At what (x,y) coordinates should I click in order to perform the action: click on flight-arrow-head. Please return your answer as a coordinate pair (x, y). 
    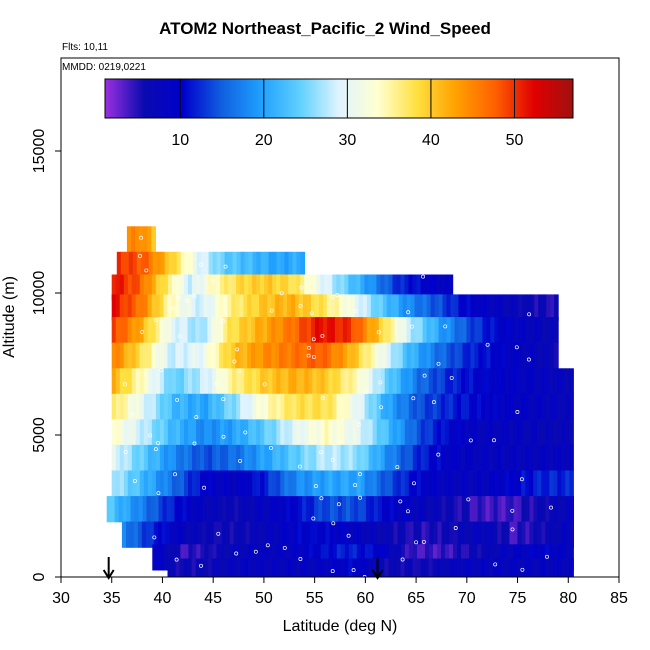
    Looking at the image, I should click on (108, 574).